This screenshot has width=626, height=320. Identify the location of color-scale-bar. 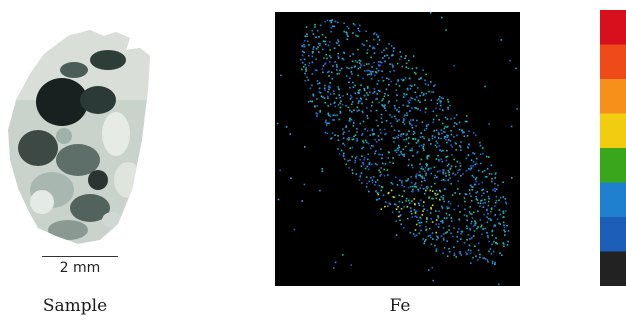
(613, 148).